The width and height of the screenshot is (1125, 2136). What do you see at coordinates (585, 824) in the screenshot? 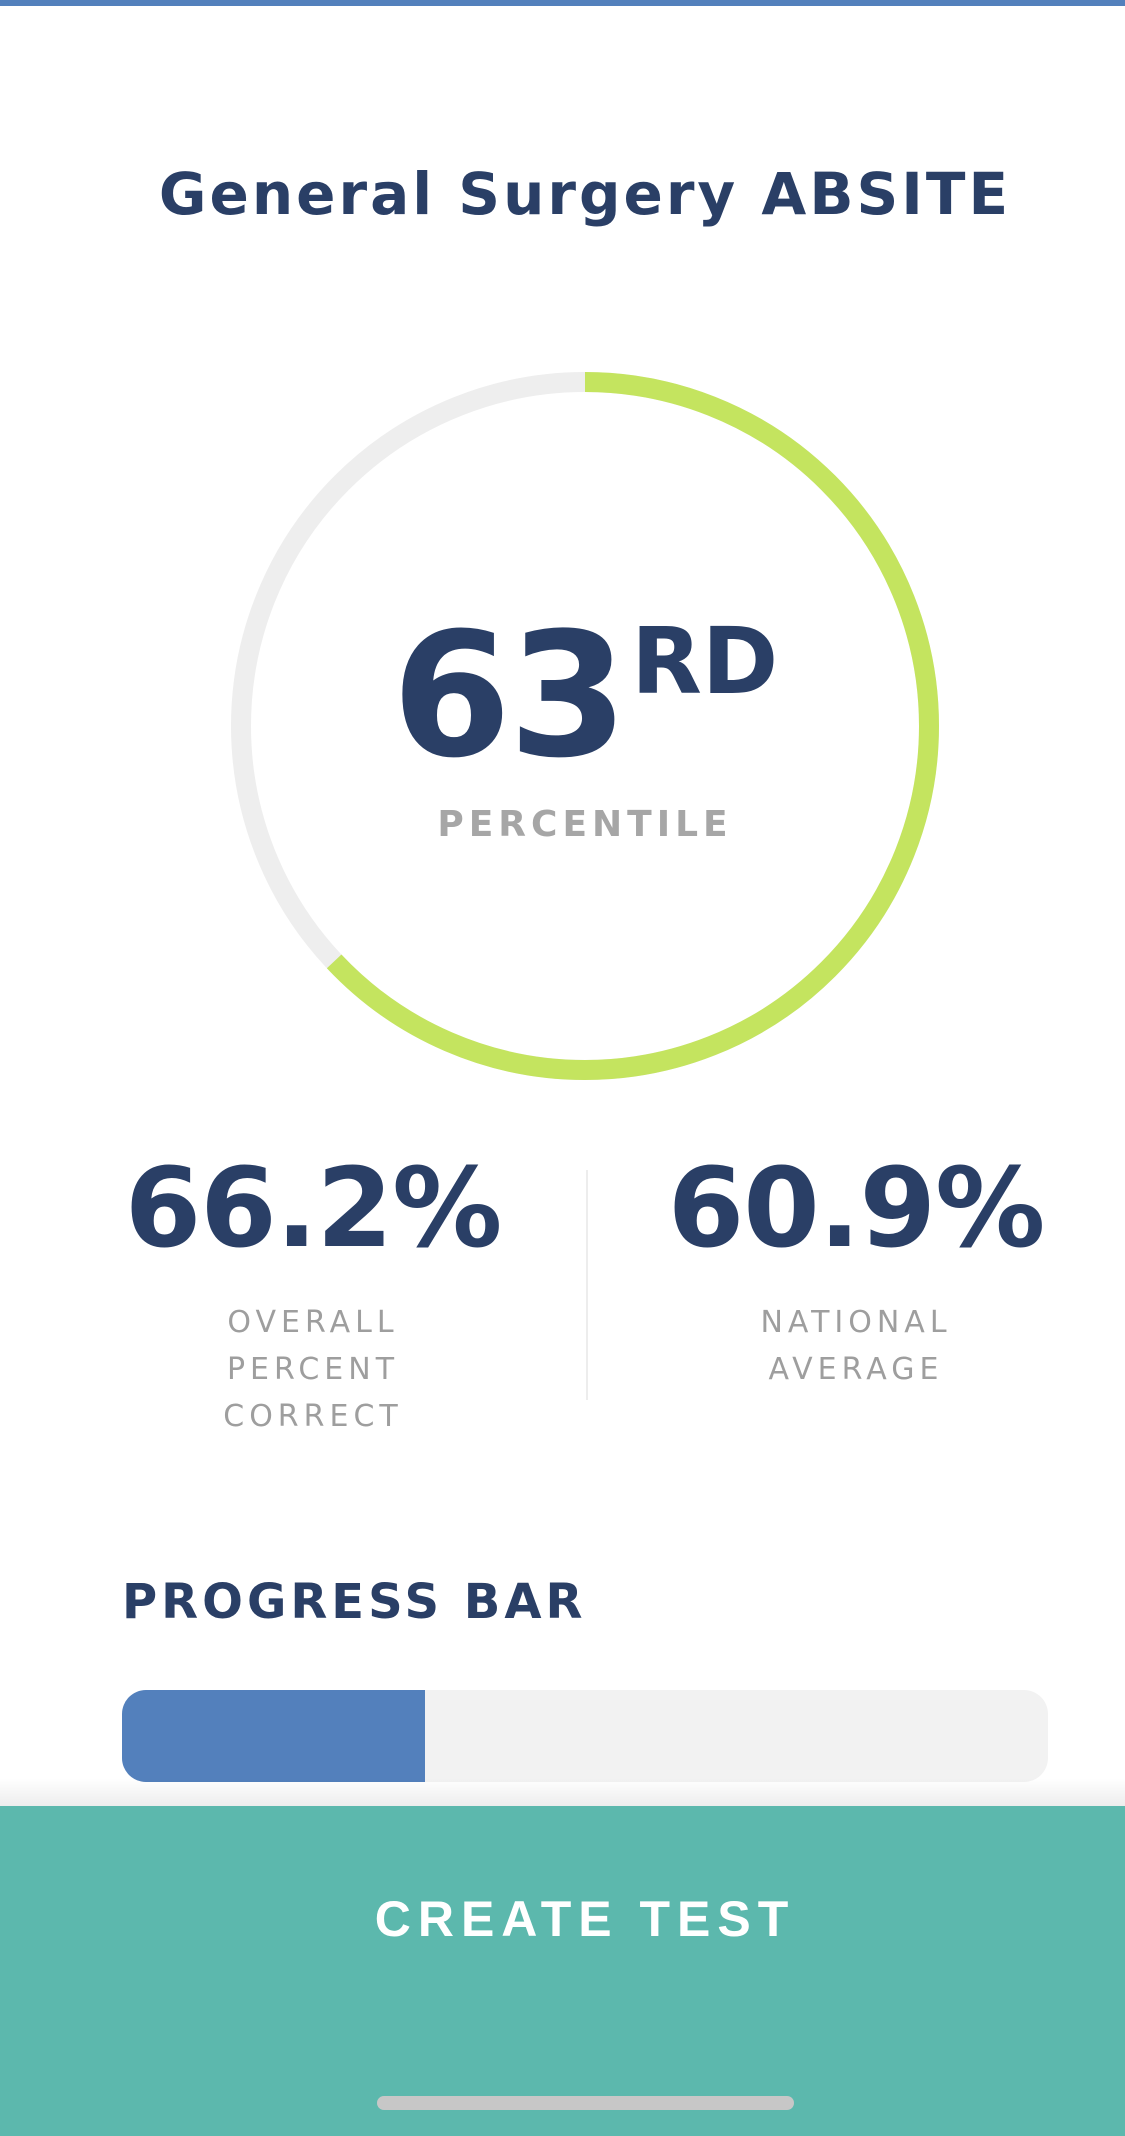
I see `percentile-caption: PERCENTILE` at bounding box center [585, 824].